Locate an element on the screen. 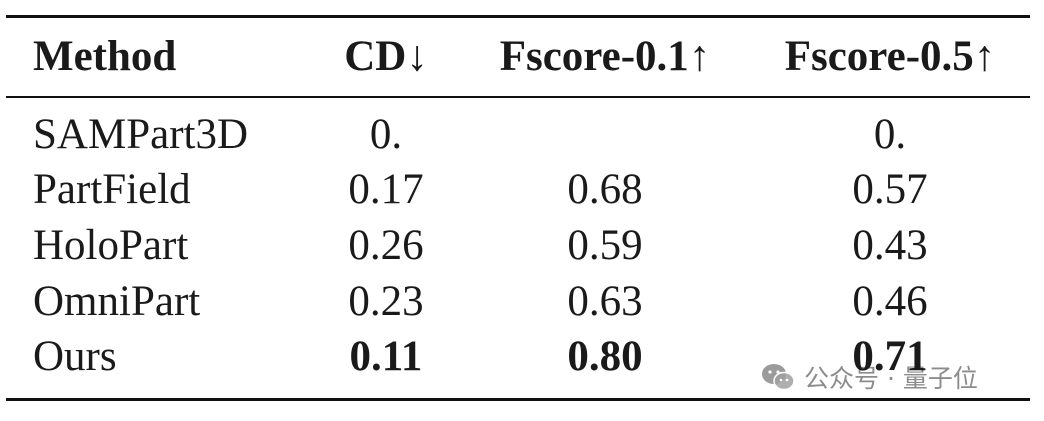 This screenshot has width=1044, height=421. metric-value: 0.26 is located at coordinates (386, 245).